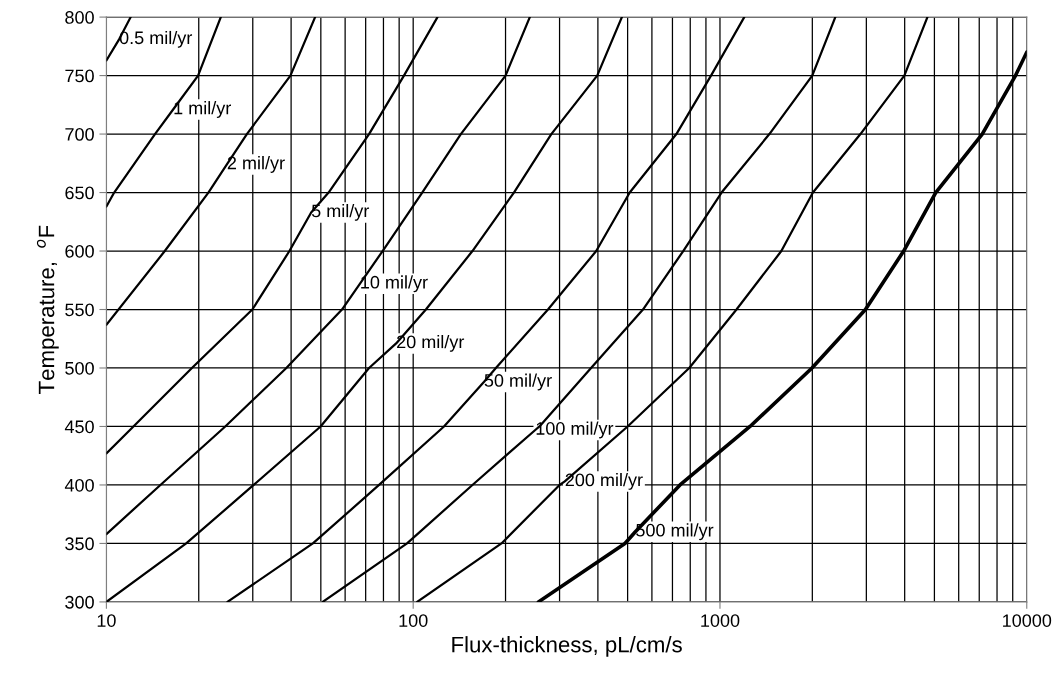 This screenshot has width=1064, height=684. What do you see at coordinates (567, 646) in the screenshot?
I see `x-axis-title: Flux-thickness, pL/cm/s` at bounding box center [567, 646].